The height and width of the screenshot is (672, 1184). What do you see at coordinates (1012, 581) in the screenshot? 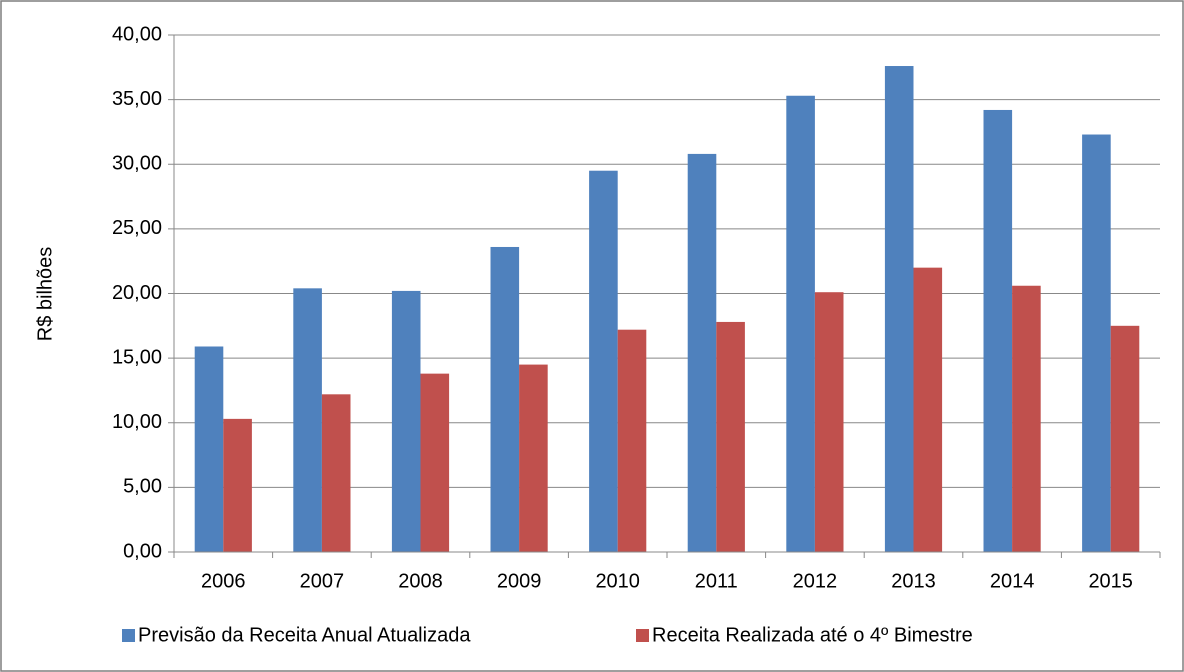
I see `x-tick-label: 2014` at bounding box center [1012, 581].